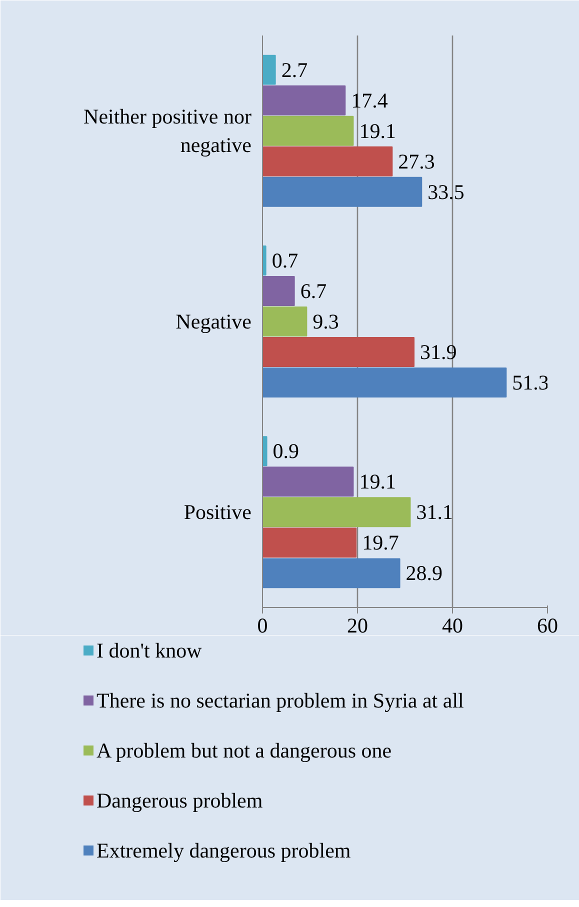  I want to click on x-tick-label: 20, so click(357, 626).